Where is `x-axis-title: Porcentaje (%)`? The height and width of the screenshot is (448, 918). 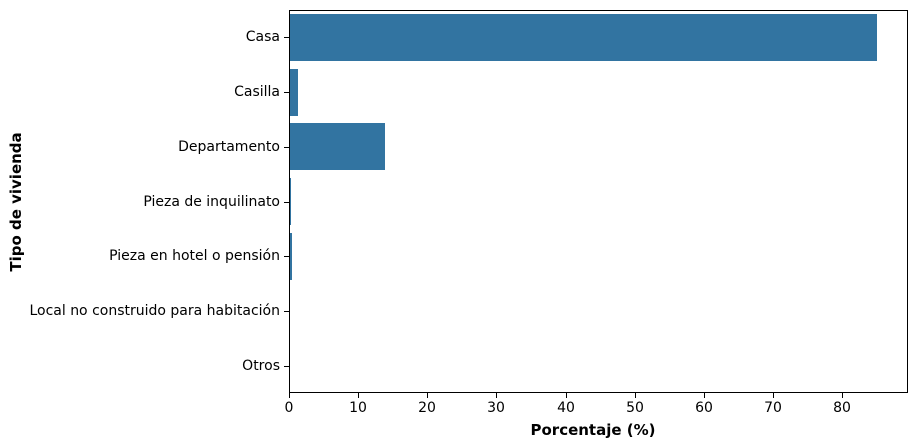 x-axis-title: Porcentaje (%) is located at coordinates (593, 430).